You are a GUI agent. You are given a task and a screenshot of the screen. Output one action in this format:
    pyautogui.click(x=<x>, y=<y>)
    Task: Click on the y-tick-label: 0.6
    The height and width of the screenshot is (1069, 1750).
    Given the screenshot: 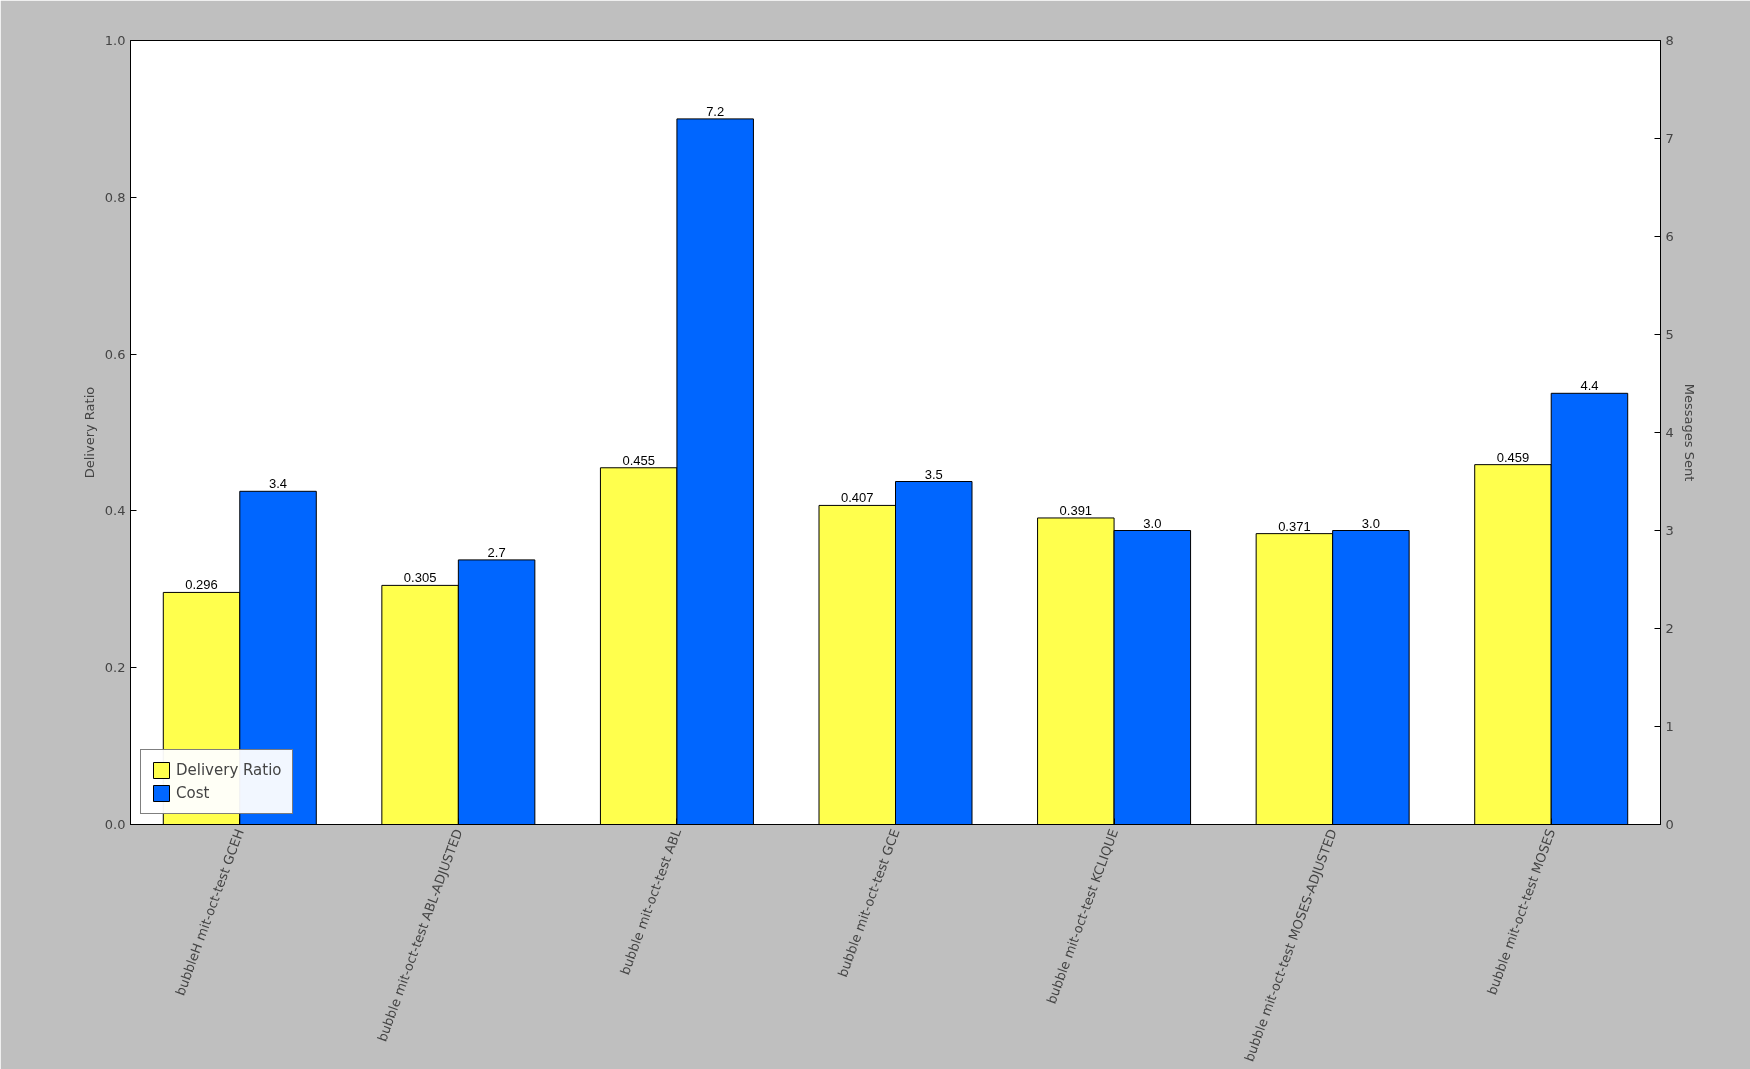 What is the action you would take?
    pyautogui.click(x=115, y=354)
    